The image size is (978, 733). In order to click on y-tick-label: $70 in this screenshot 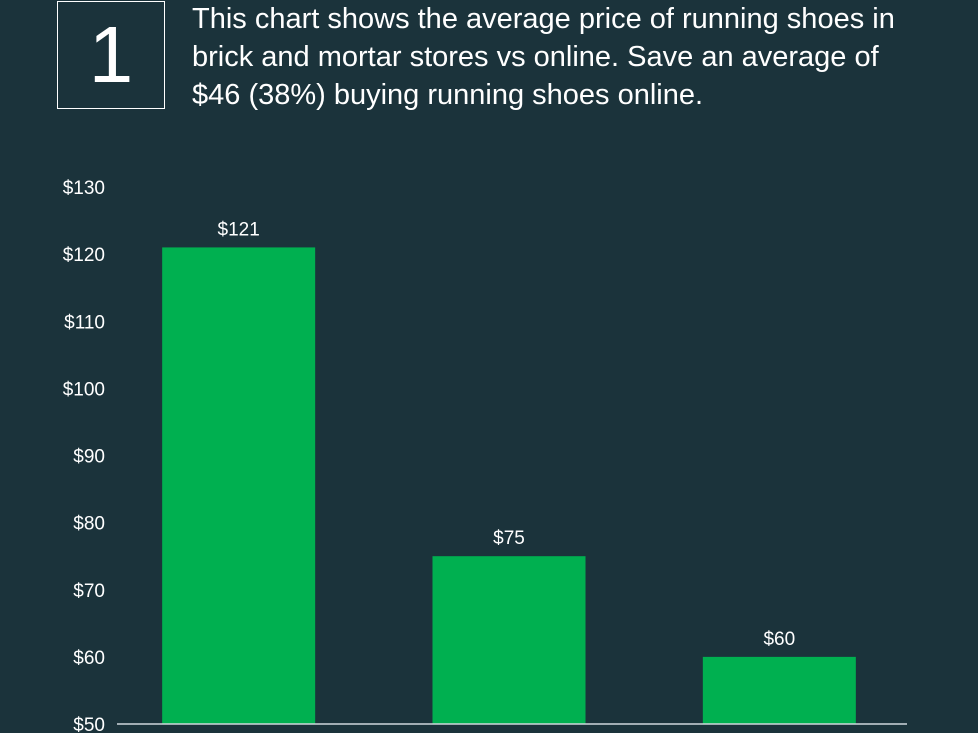, I will do `click(89, 591)`.